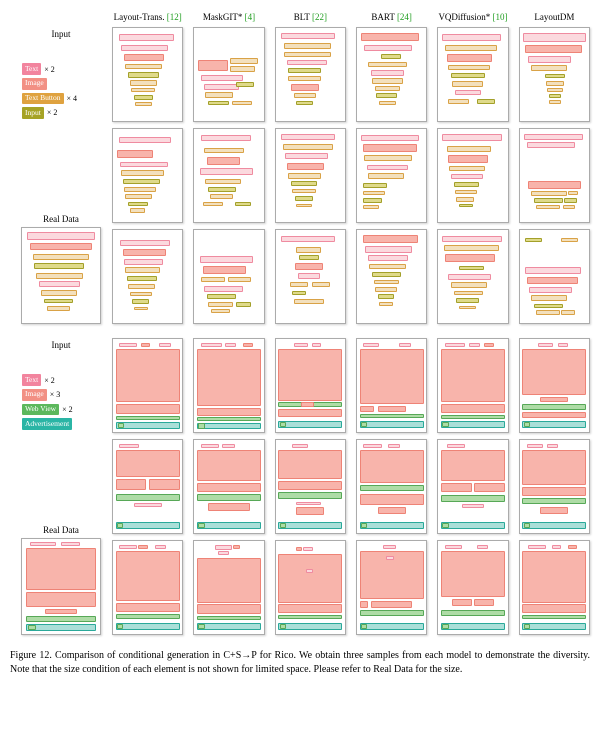  What do you see at coordinates (473, 386) in the screenshot?
I see `sample-layout-ex2-row1-vqdiffusion` at bounding box center [473, 386].